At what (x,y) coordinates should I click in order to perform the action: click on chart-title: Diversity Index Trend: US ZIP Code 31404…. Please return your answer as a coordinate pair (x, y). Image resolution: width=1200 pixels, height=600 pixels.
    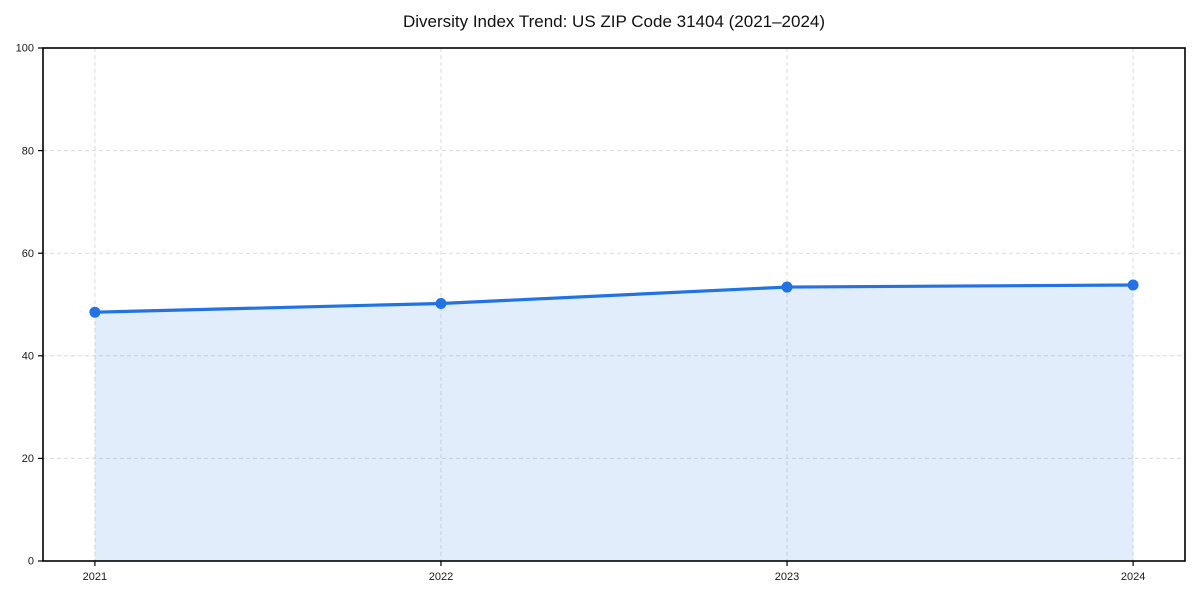
    Looking at the image, I should click on (614, 21).